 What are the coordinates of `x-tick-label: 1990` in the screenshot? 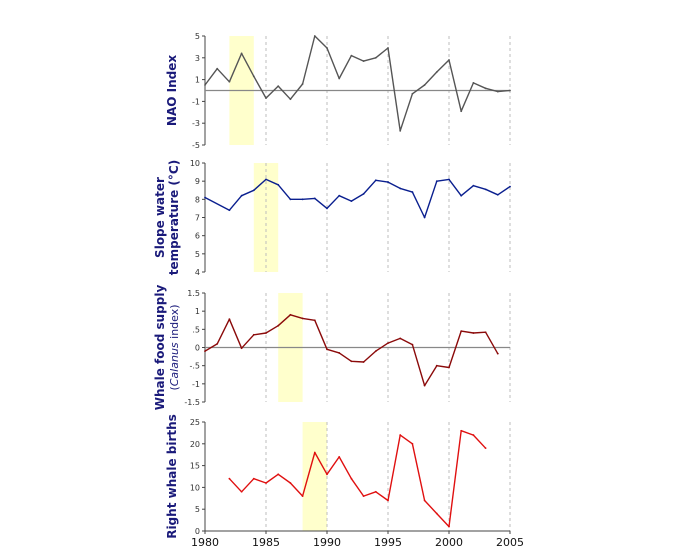 It's located at (327, 542).